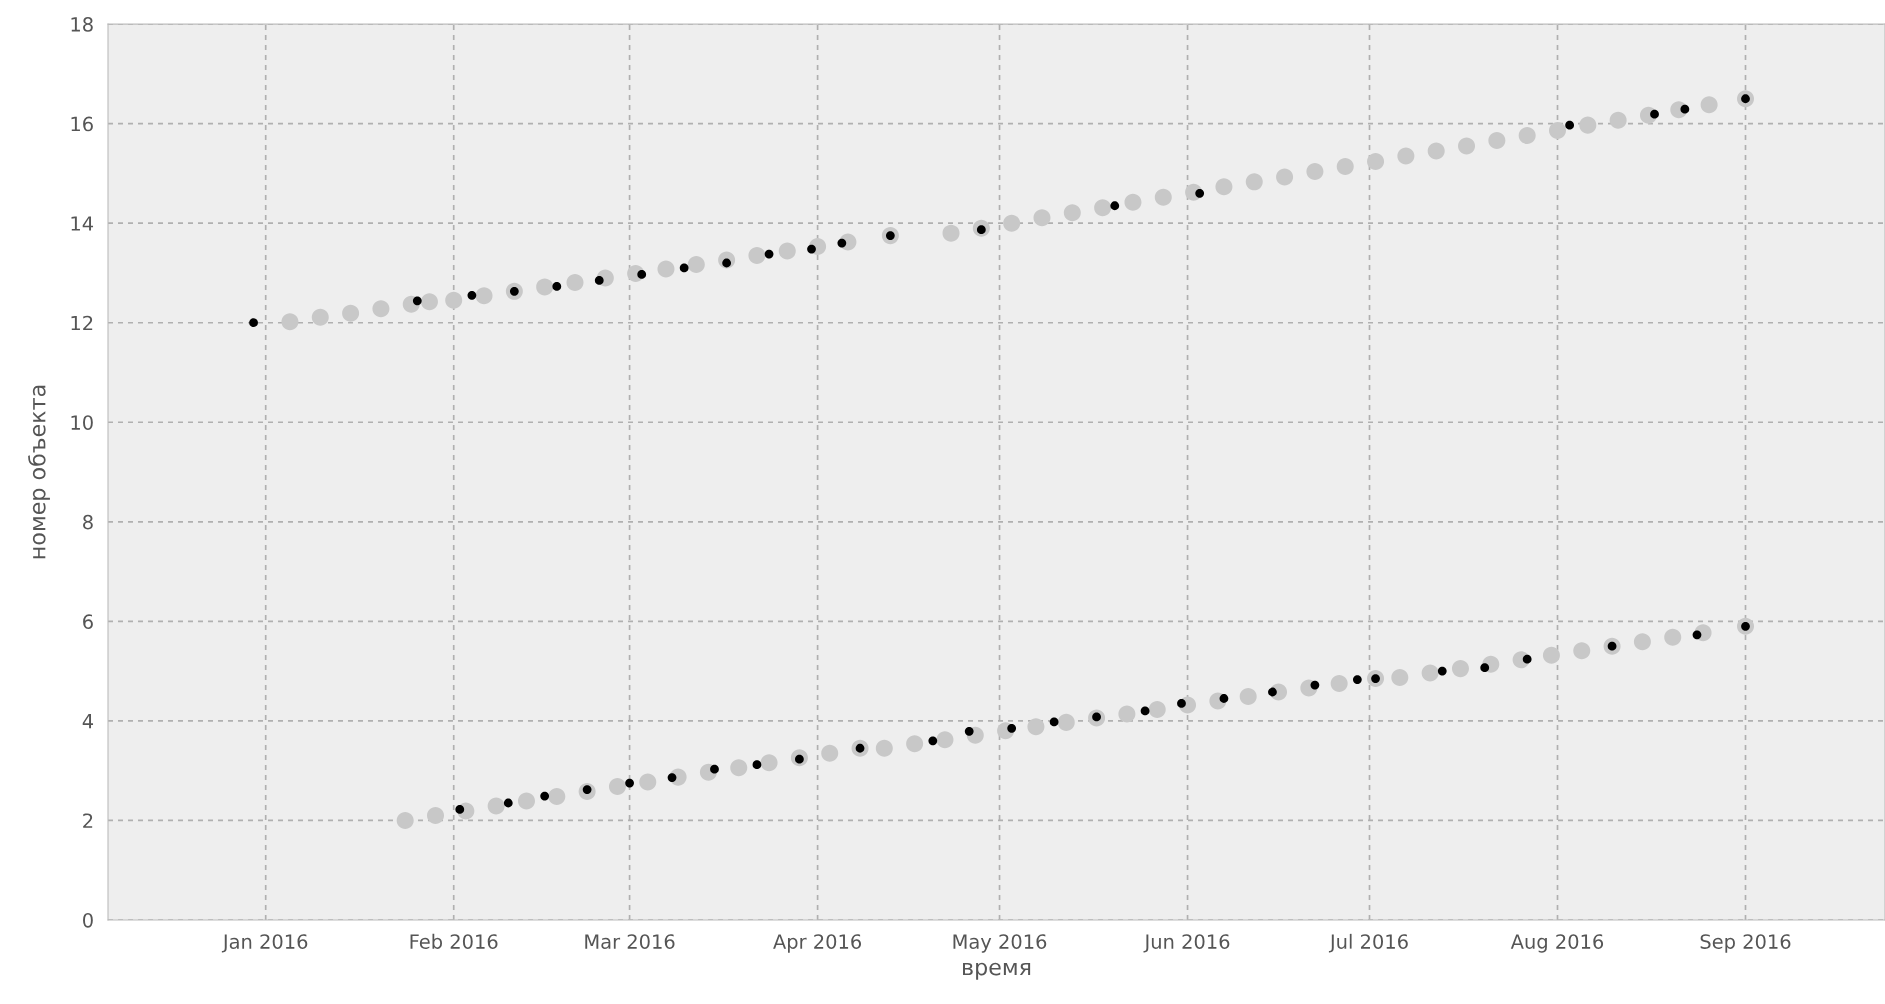  What do you see at coordinates (1368, 943) in the screenshot?
I see `x-tick-label: Jul 2016` at bounding box center [1368, 943].